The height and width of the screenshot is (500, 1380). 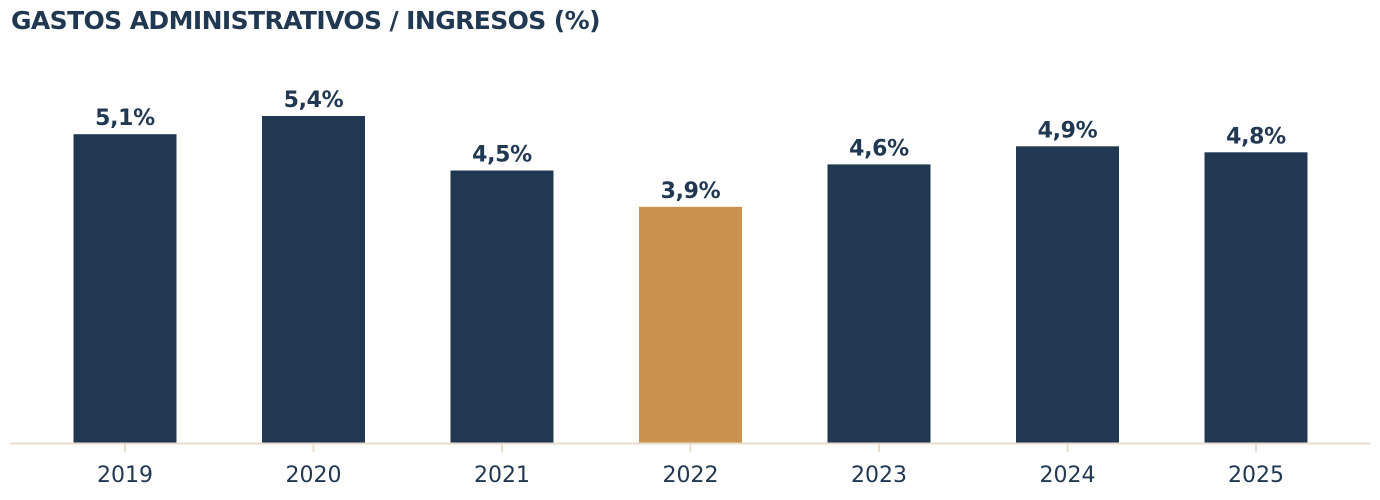 What do you see at coordinates (125, 288) in the screenshot?
I see `bar-2019` at bounding box center [125, 288].